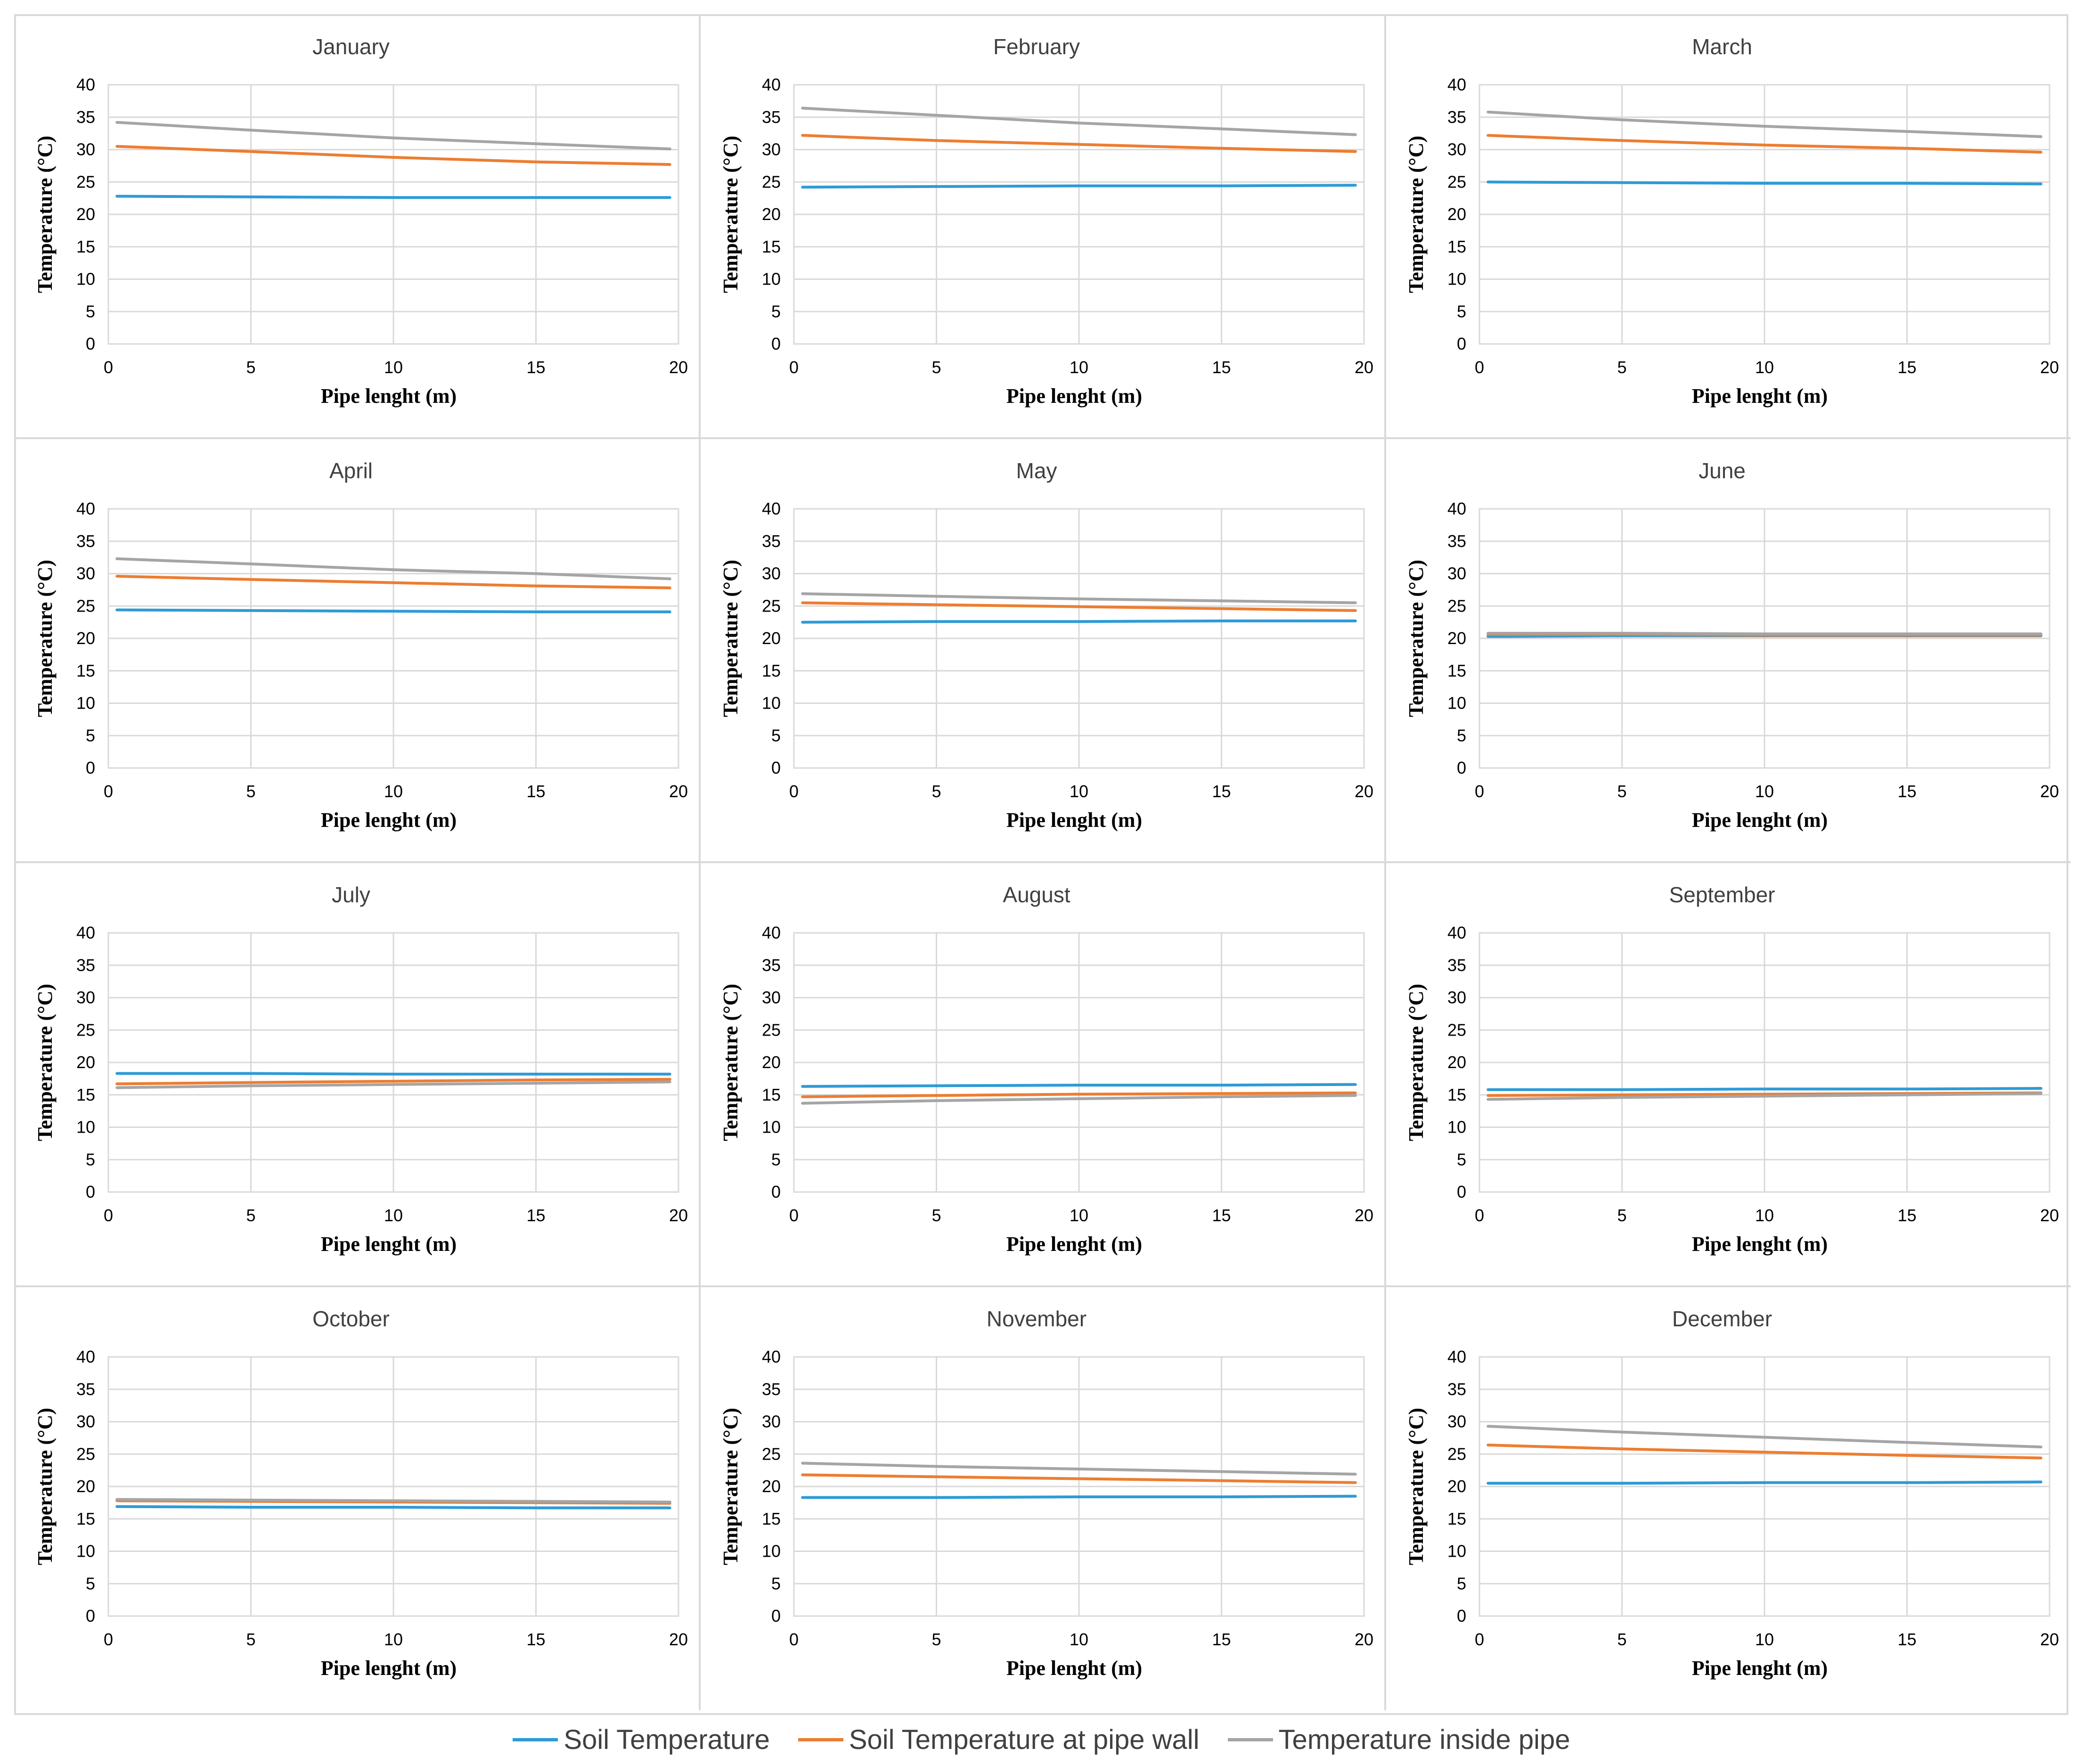  I want to click on chart-title: January, so click(351, 47).